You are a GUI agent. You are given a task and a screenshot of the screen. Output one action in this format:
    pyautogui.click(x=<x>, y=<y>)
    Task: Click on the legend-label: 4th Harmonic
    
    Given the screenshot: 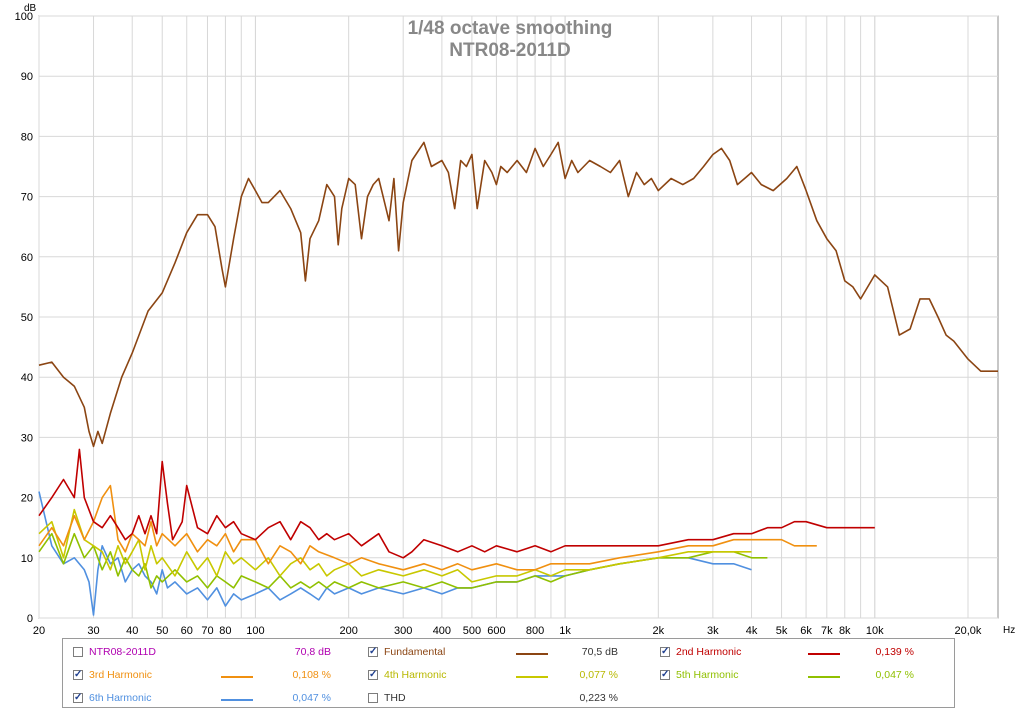 What is the action you would take?
    pyautogui.click(x=415, y=675)
    